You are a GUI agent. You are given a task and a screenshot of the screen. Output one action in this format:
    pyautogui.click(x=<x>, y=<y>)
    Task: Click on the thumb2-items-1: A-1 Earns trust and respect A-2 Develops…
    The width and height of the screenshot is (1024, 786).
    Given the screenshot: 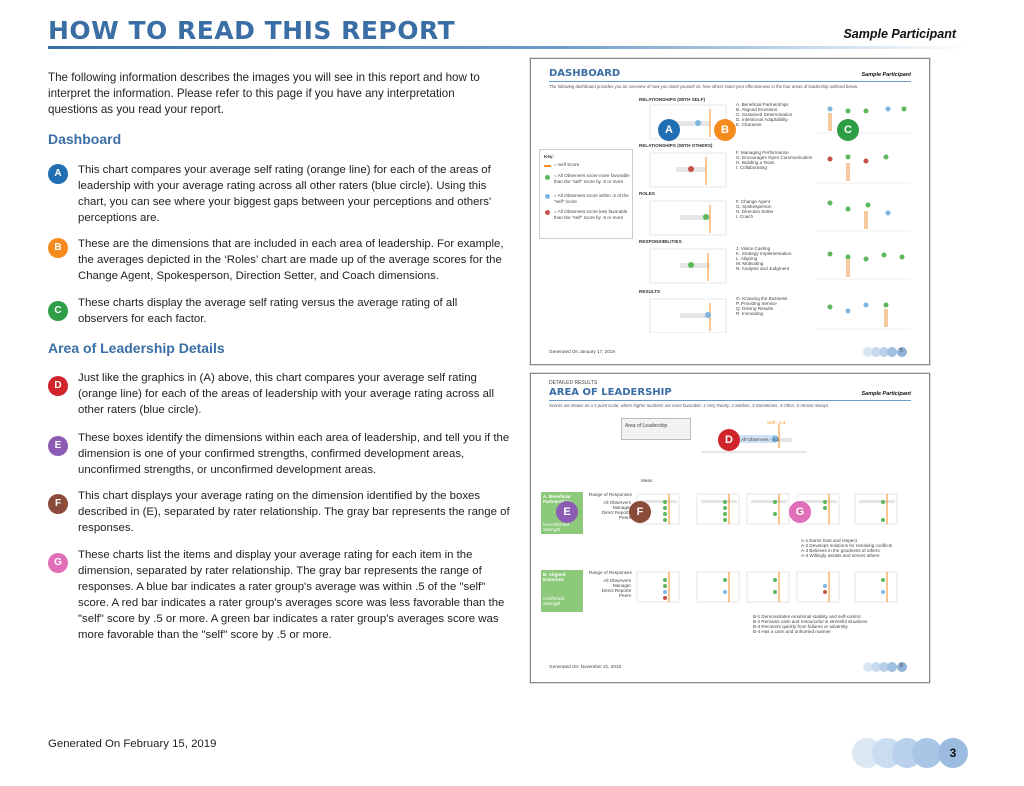 What is the action you would take?
    pyautogui.click(x=861, y=548)
    